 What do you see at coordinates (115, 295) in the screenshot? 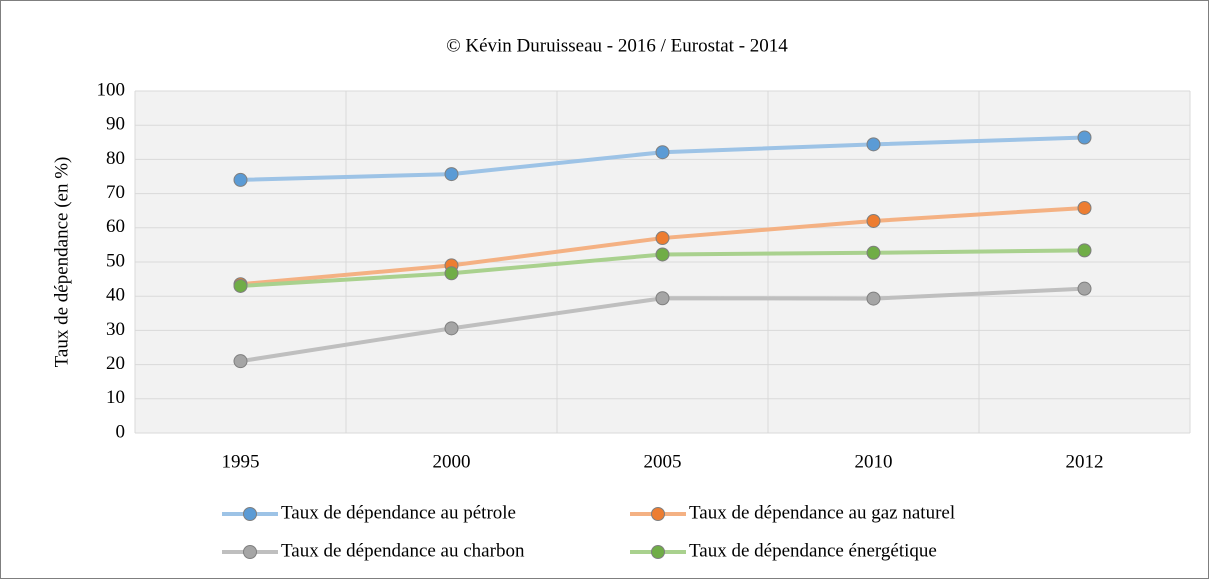
I see `y-tick-label: 40` at bounding box center [115, 295].